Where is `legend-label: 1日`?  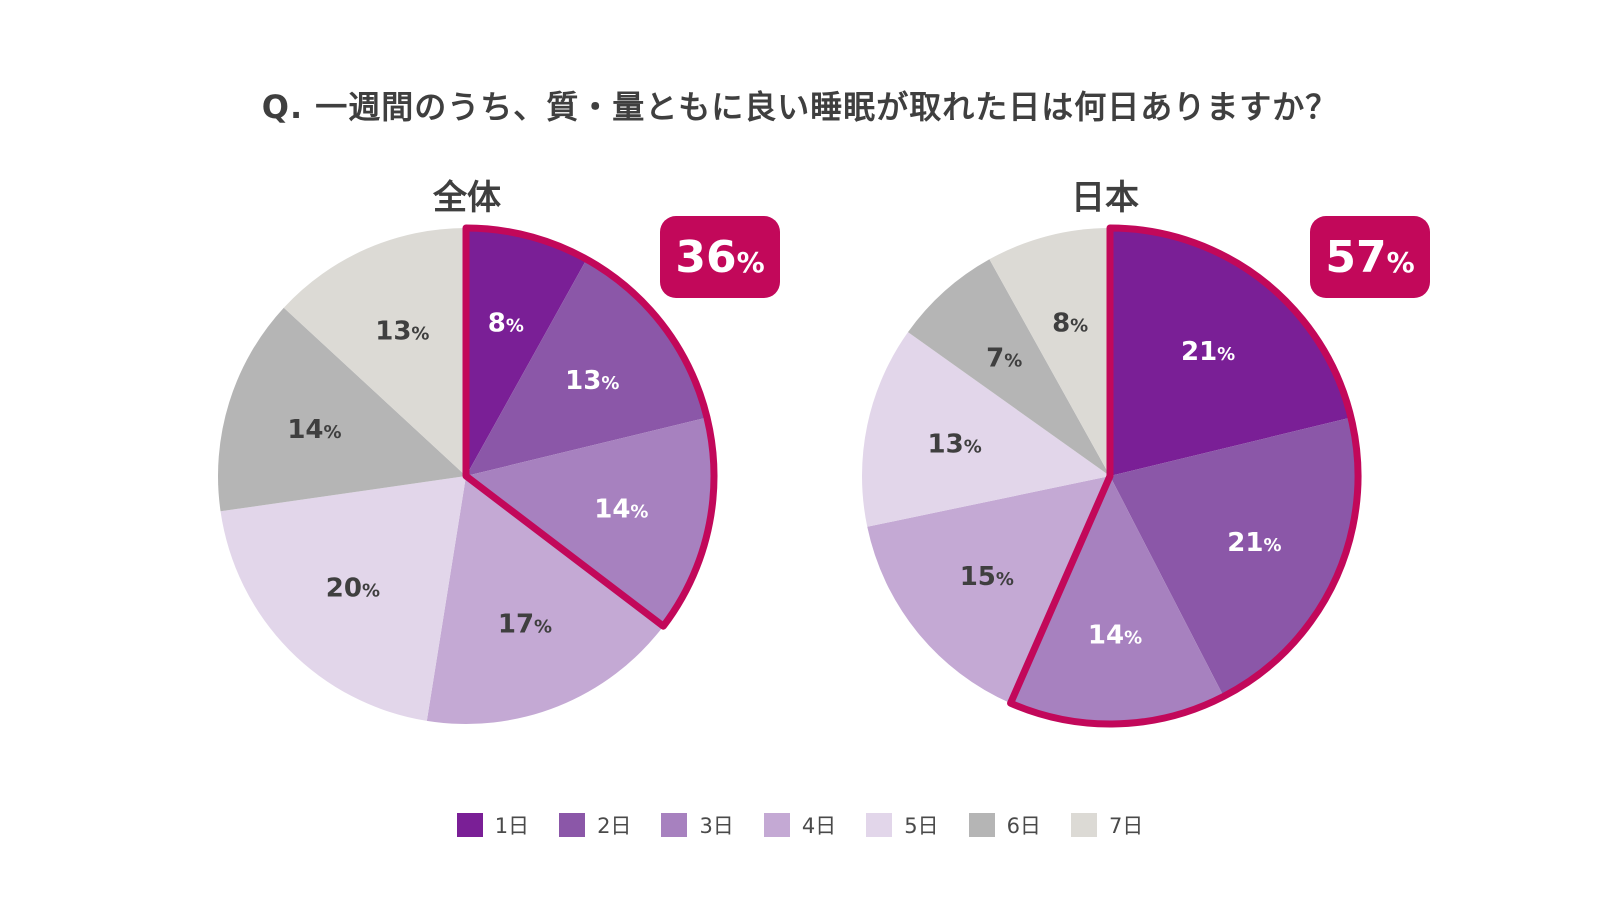 legend-label: 1日 is located at coordinates (512, 826).